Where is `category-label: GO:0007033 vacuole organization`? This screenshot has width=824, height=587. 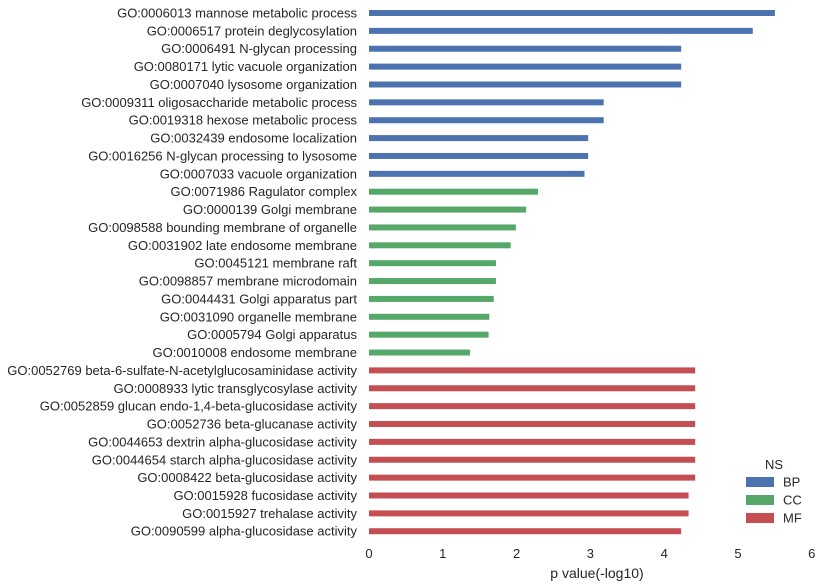
category-label: GO:0007033 vacuole organization is located at coordinates (258, 173).